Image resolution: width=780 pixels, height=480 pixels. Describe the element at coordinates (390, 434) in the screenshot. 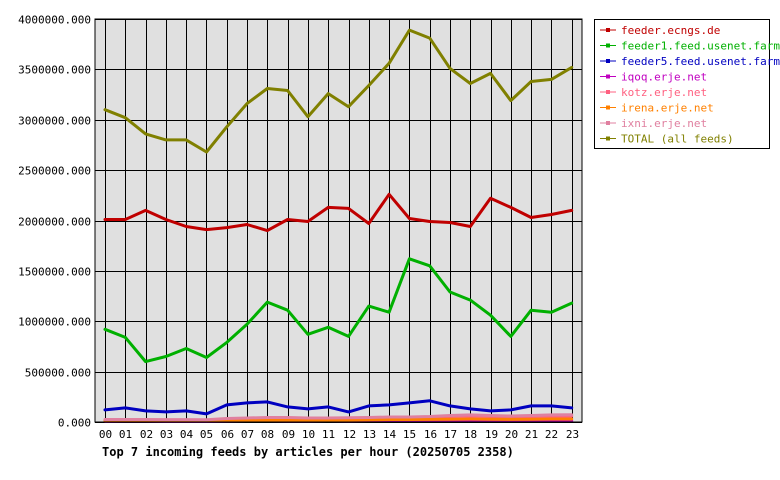

I see `x-tick-label: 14` at that location.